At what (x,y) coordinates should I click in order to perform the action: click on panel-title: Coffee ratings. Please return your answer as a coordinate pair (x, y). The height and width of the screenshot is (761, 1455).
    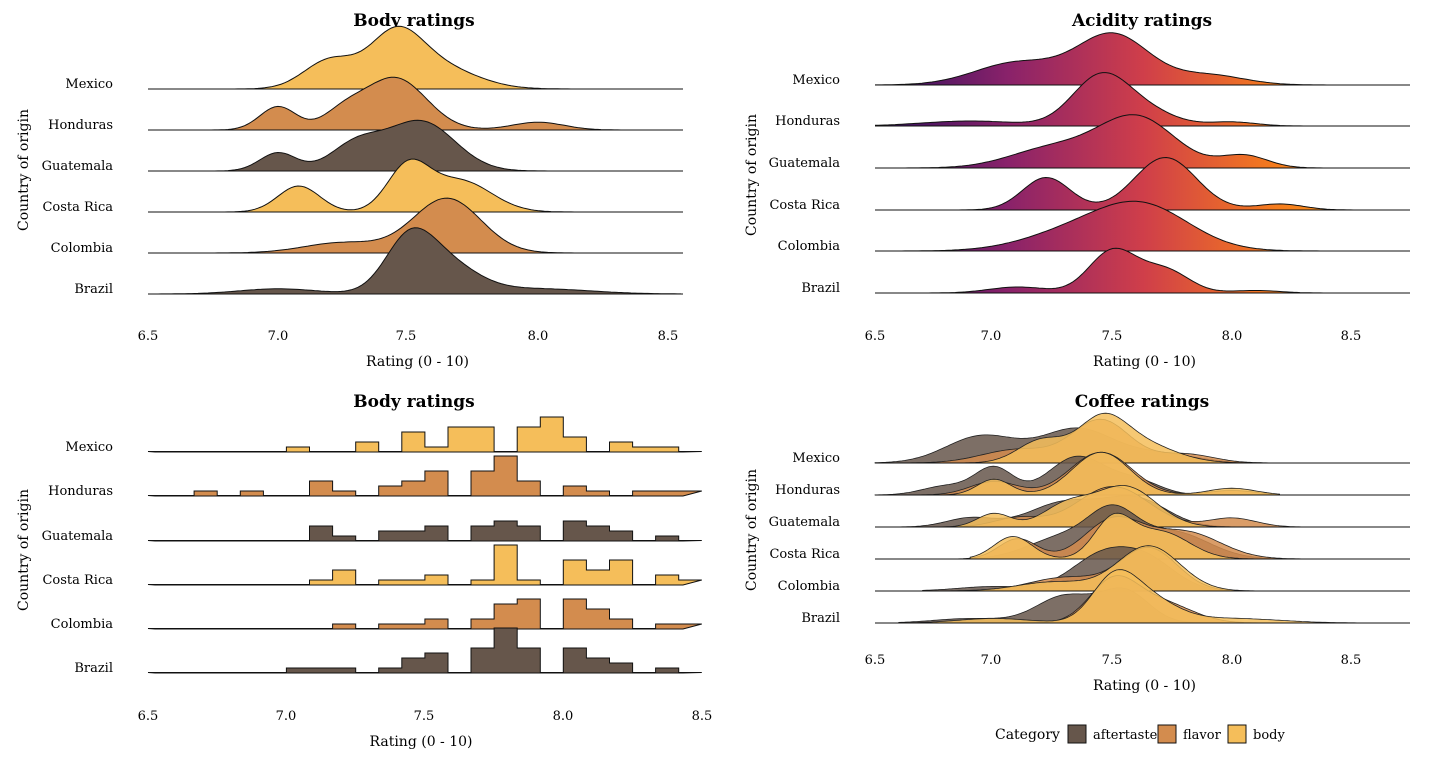
    Looking at the image, I should click on (1142, 402).